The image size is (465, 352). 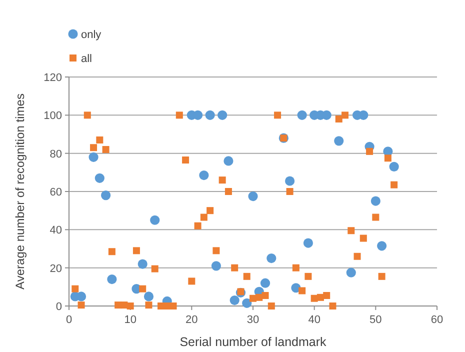 I want to click on y-tick-label: 100, so click(x=53, y=116).